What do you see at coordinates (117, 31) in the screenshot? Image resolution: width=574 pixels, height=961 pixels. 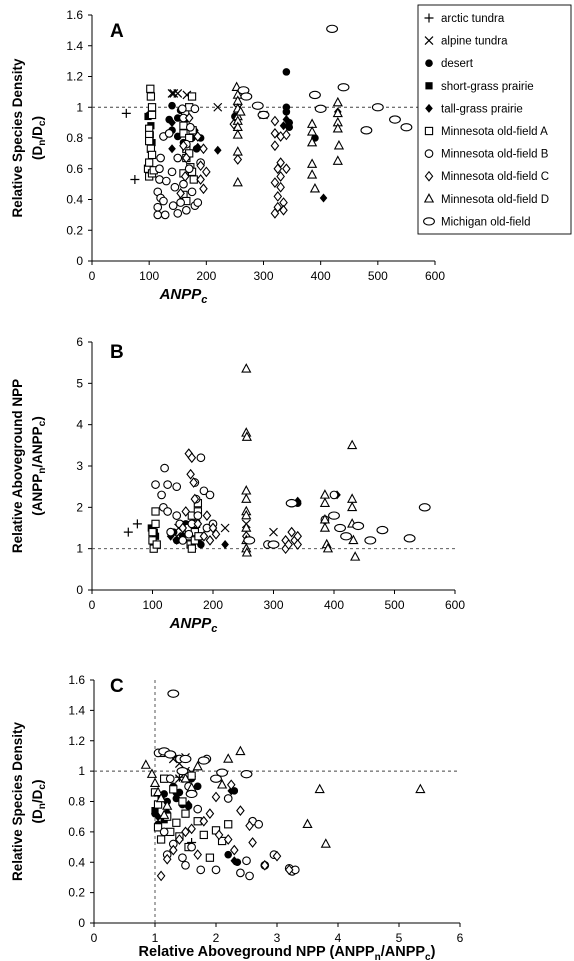 I see `panel-label: A` at bounding box center [117, 31].